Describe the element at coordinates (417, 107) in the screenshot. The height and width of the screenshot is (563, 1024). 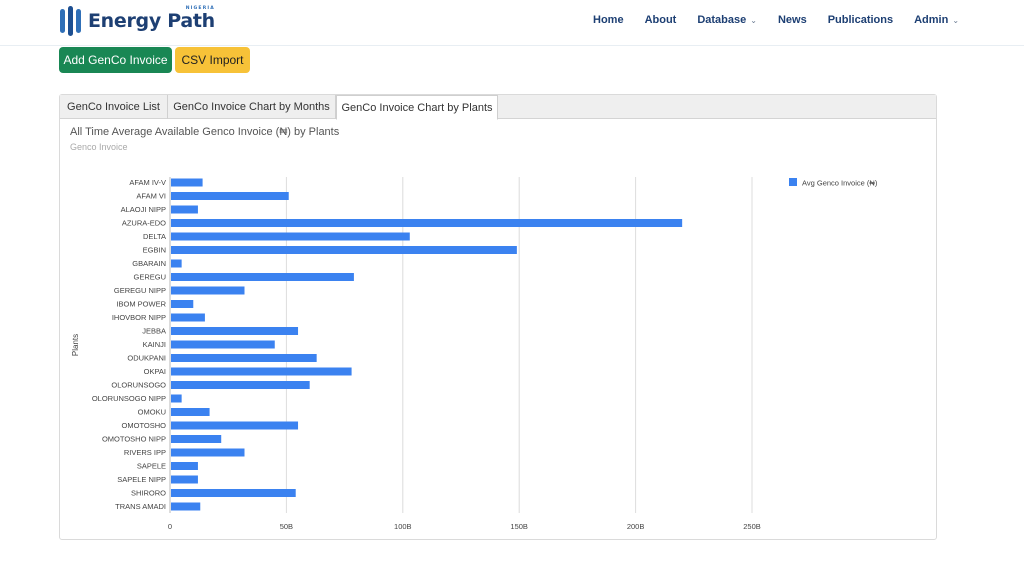
I see `tab-chart-by-plants: GenCo Invoice Chart by Plants` at that location.